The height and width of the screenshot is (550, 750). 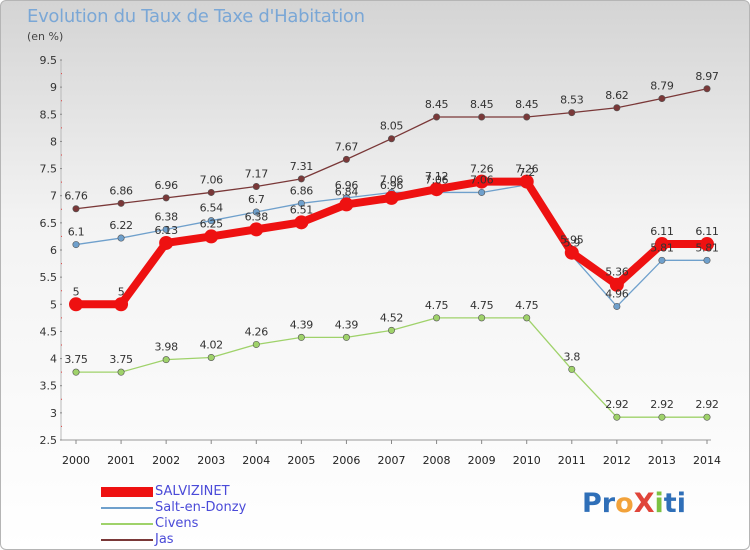 What do you see at coordinates (346, 460) in the screenshot?
I see `x-tick-label: 2006` at bounding box center [346, 460].